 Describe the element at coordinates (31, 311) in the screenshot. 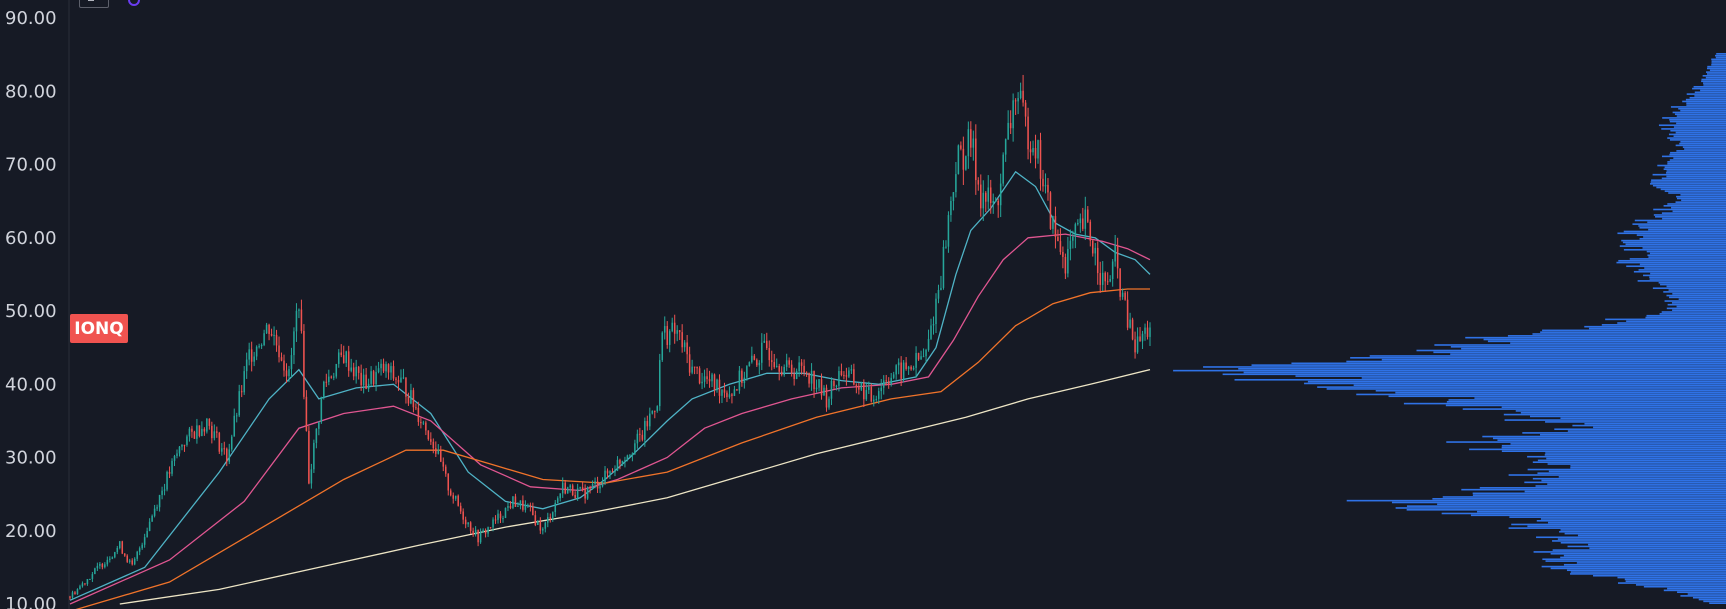

I see `y-tick-label: 50.00` at that location.